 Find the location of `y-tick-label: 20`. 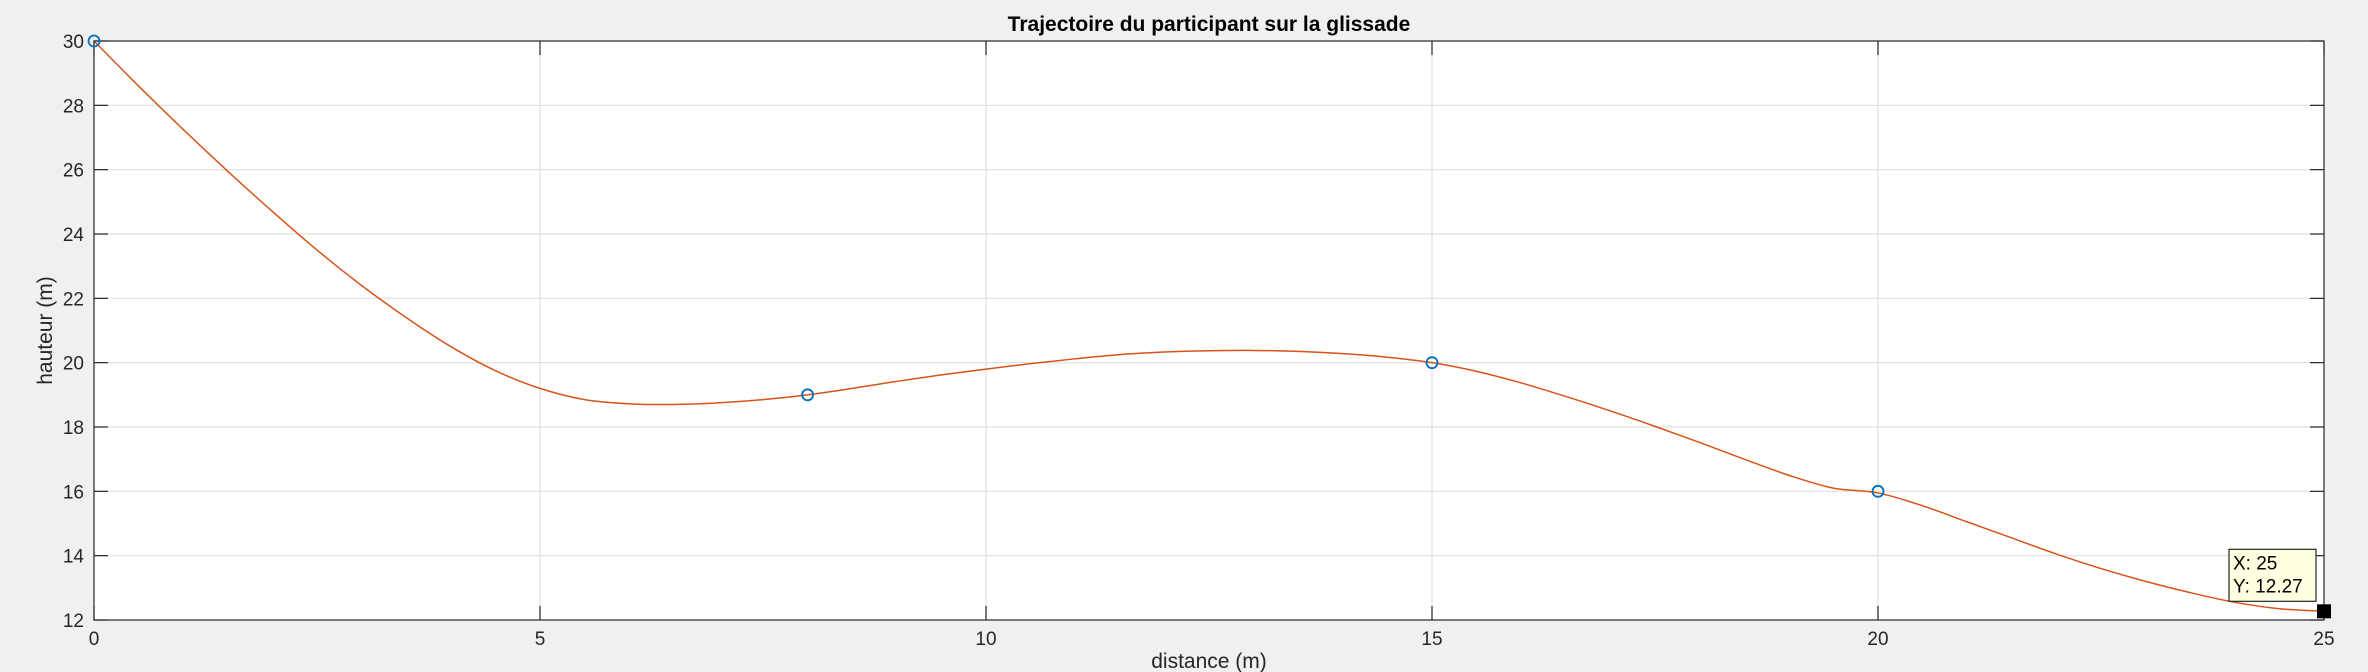

y-tick-label: 20 is located at coordinates (73, 364).